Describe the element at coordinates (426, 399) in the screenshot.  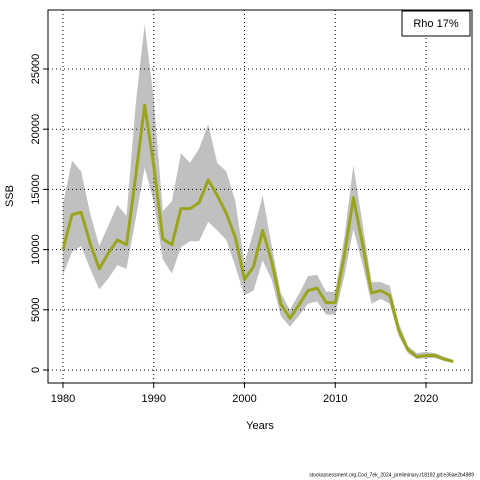
I see `x-tick-label: 2020` at that location.